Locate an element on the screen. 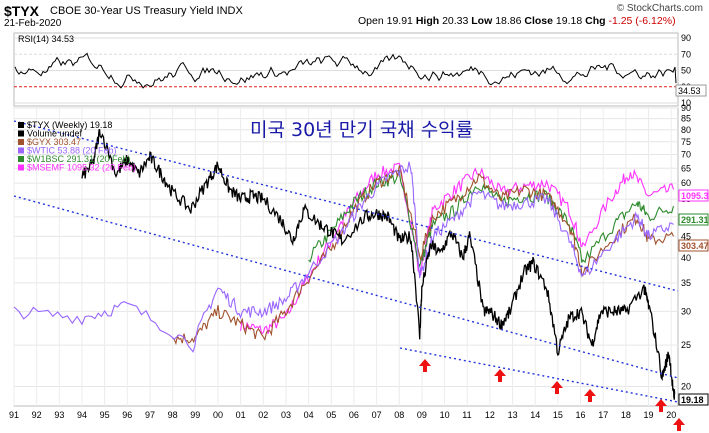  x-tick-label: 95 is located at coordinates (105, 415).